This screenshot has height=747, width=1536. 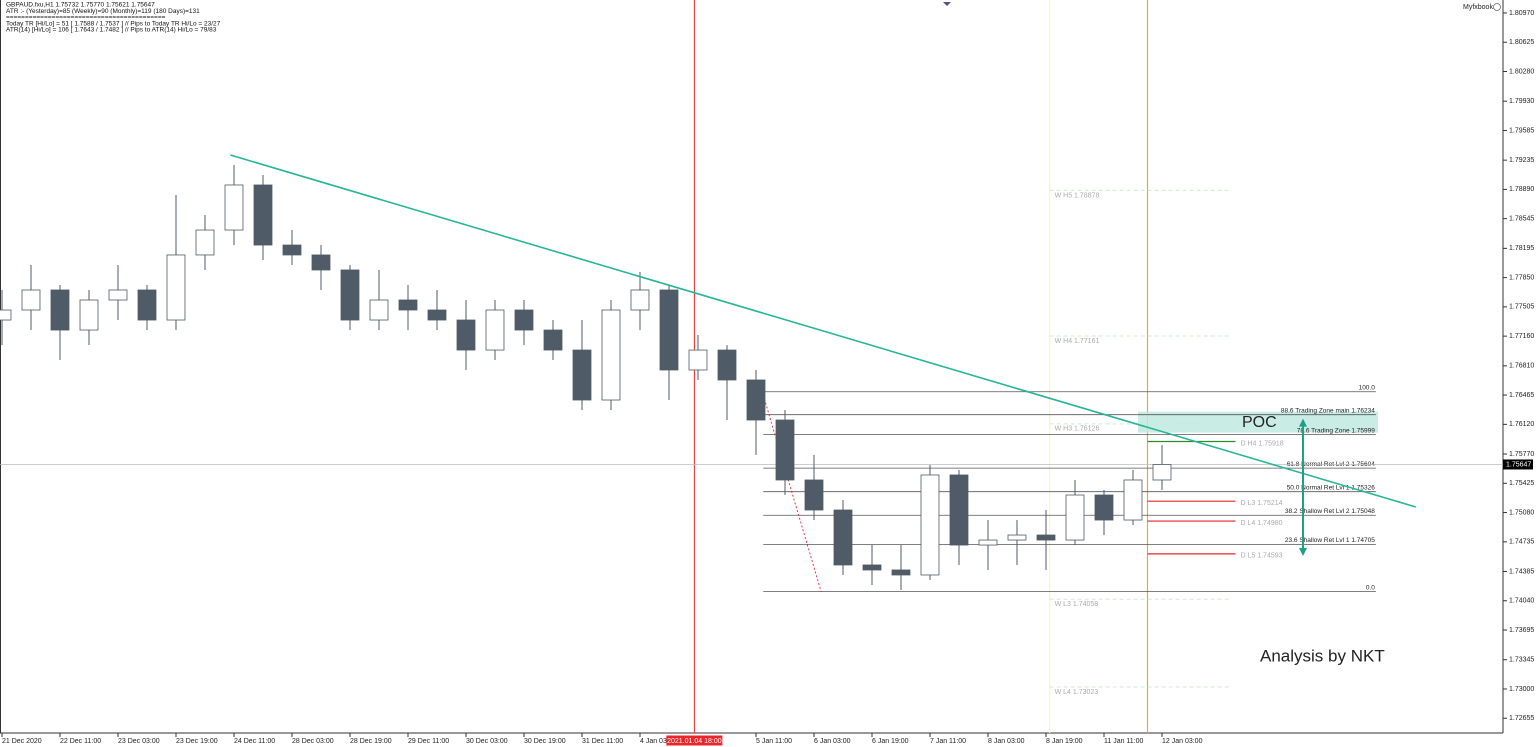 I want to click on x-tick-label: 29 Dec 11:00, so click(x=428, y=741).